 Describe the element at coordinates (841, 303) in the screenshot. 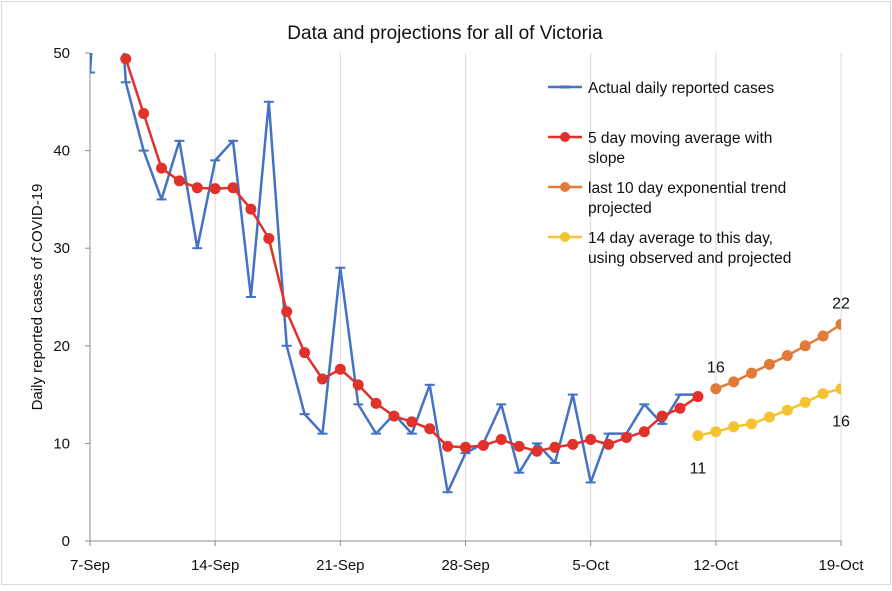

I see `data-label: 22` at that location.